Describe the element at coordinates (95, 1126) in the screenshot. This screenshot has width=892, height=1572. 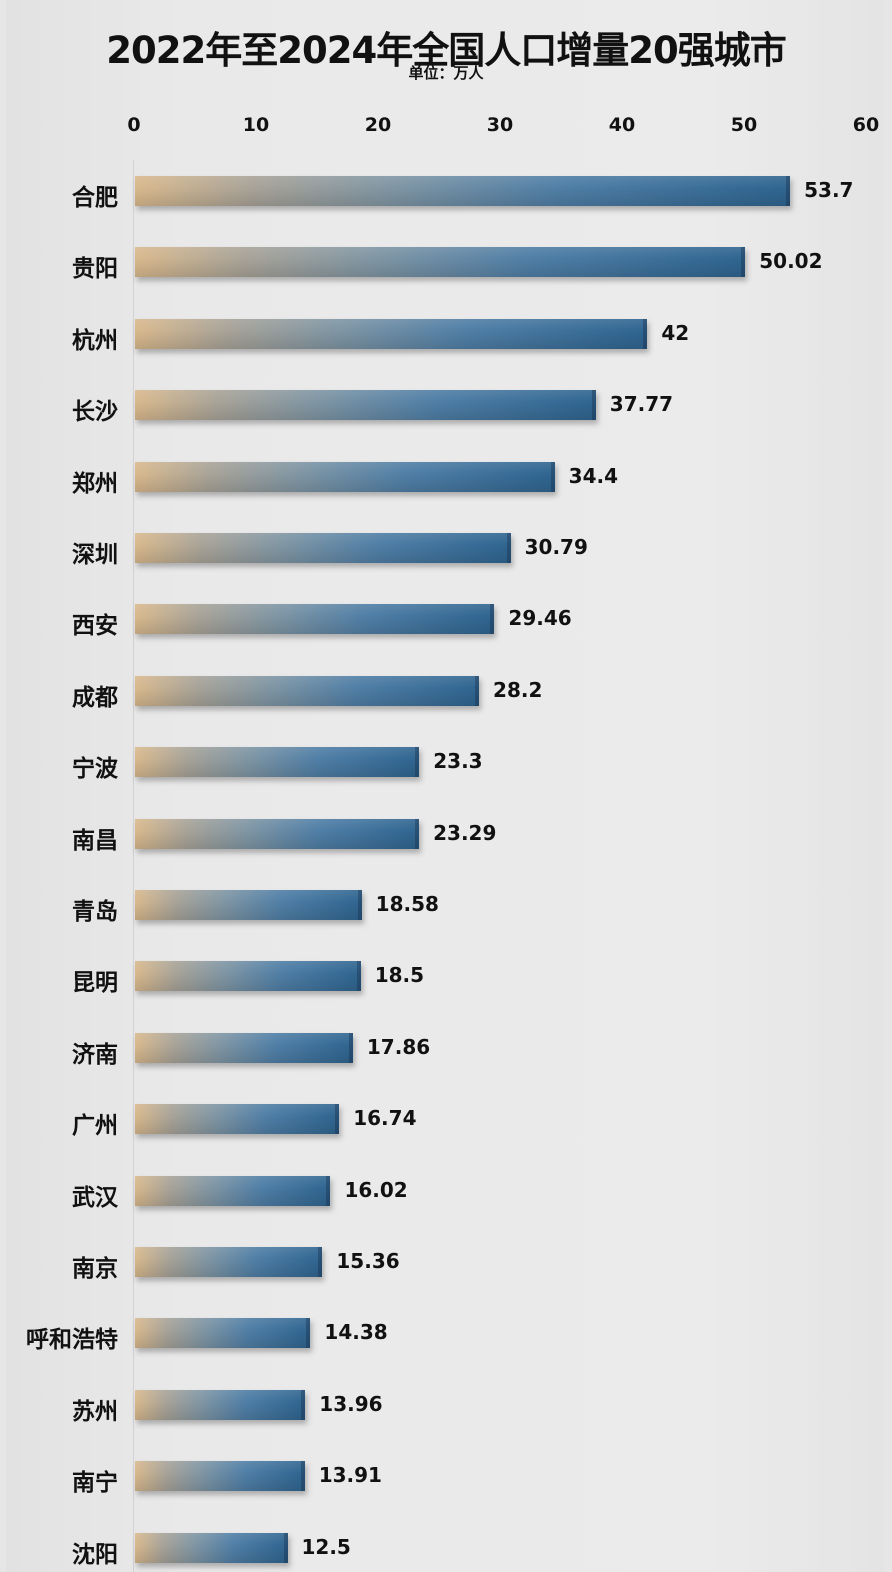
I see `category-label: 广州` at that location.